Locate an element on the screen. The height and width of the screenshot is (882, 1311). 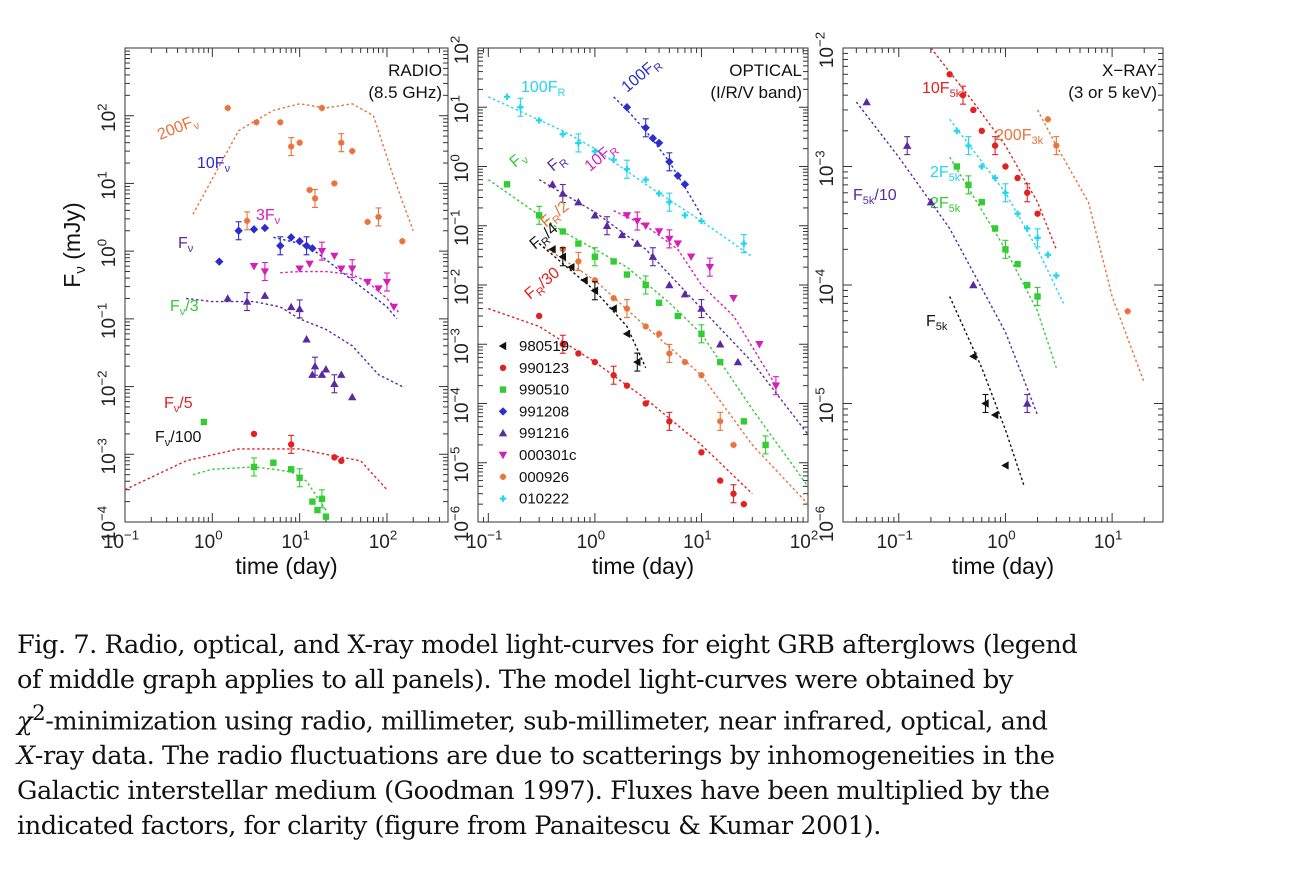
series-label: Fν/3 is located at coordinates (184, 308).